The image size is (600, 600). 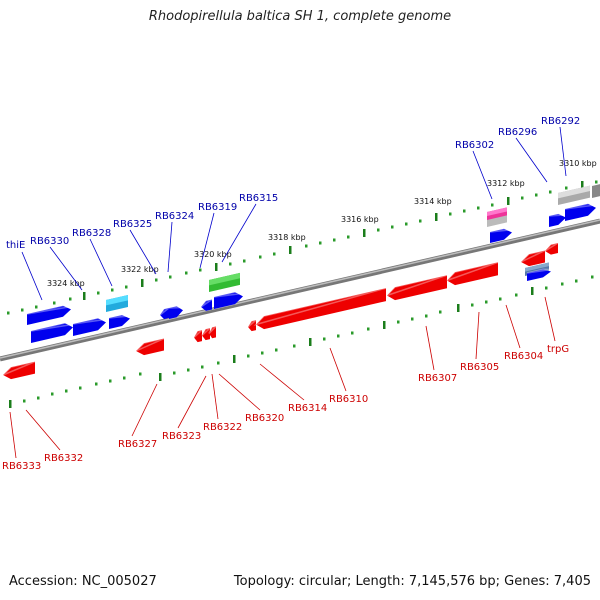 What do you see at coordinates (222, 427) in the screenshot?
I see `reverse-gene-label: RB6322` at bounding box center [222, 427].